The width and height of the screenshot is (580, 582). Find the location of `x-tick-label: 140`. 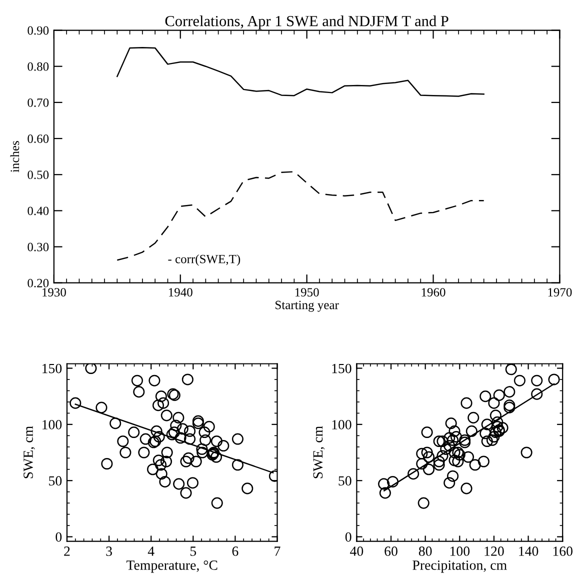

x-tick-label: 140 is located at coordinates (528, 551).